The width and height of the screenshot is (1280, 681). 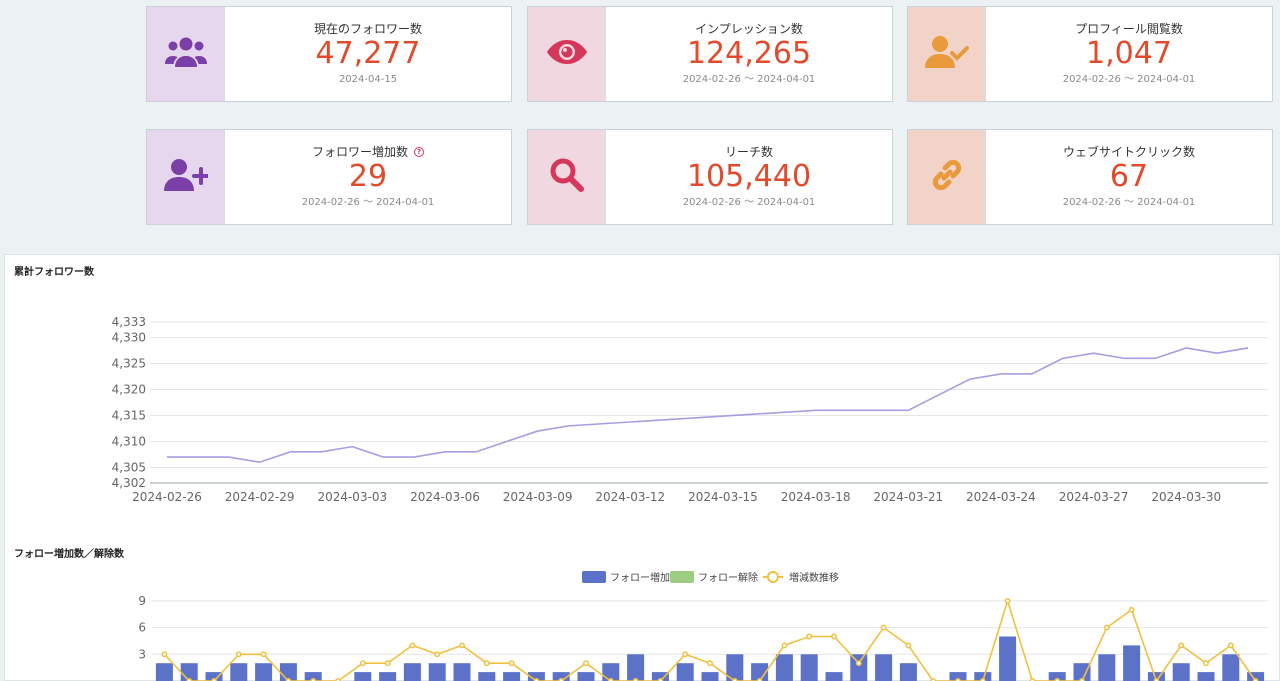 I want to click on legend-label: フォロー増加, so click(x=640, y=577).